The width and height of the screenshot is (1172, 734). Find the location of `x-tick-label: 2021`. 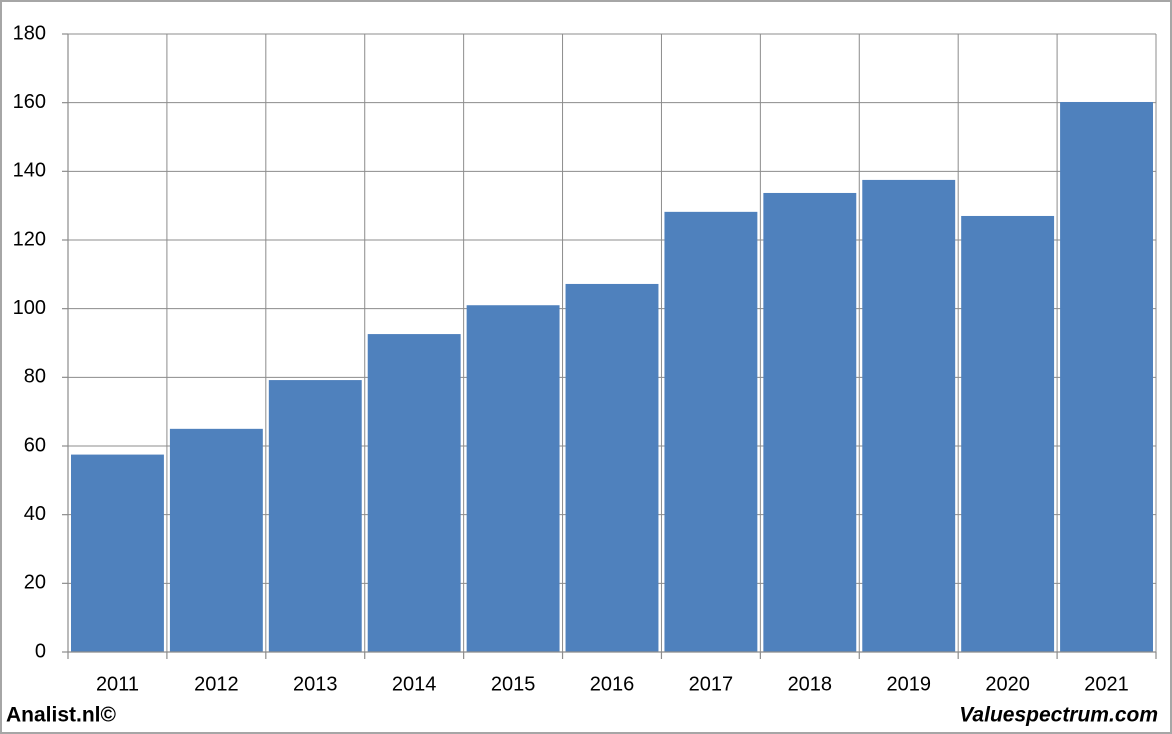

x-tick-label: 2021 is located at coordinates (1106, 684).